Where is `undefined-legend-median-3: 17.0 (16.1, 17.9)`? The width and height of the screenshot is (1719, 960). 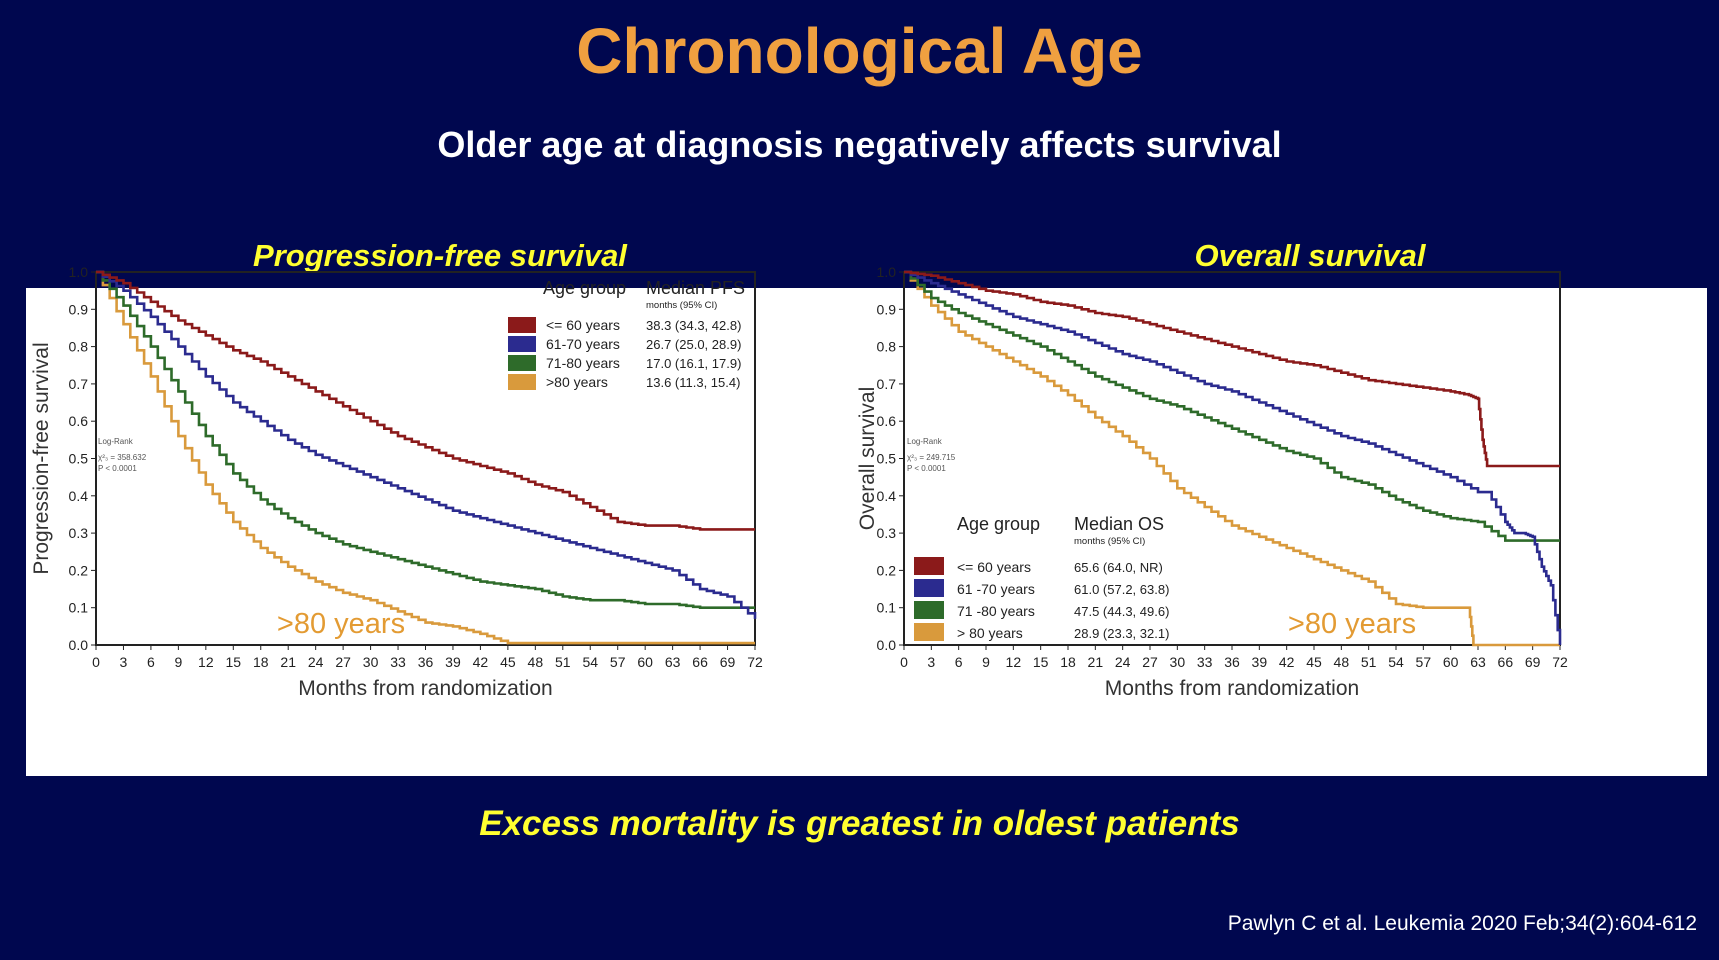 undefined-legend-median-3: 17.0 (16.1, 17.9) is located at coordinates (693, 363).